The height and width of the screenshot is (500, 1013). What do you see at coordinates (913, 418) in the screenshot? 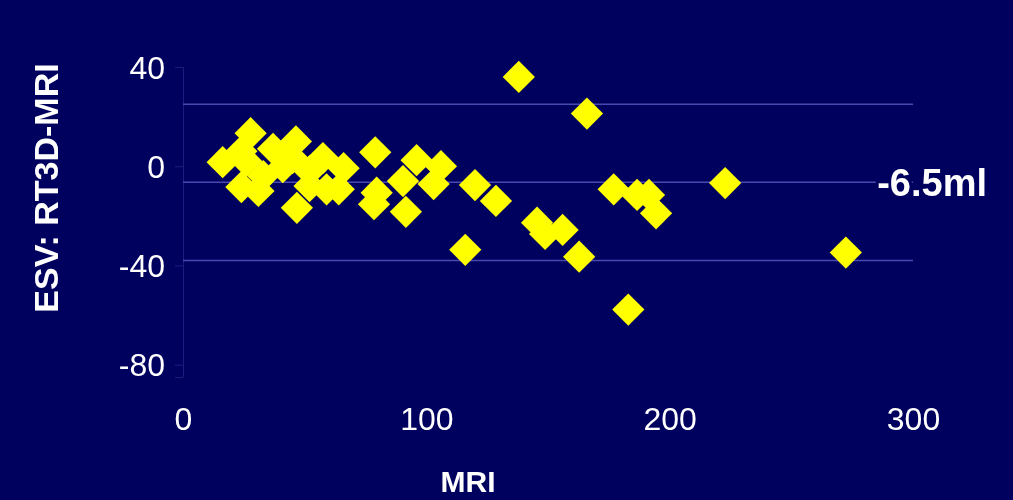
I see `x-tick-label: 300` at bounding box center [913, 418].